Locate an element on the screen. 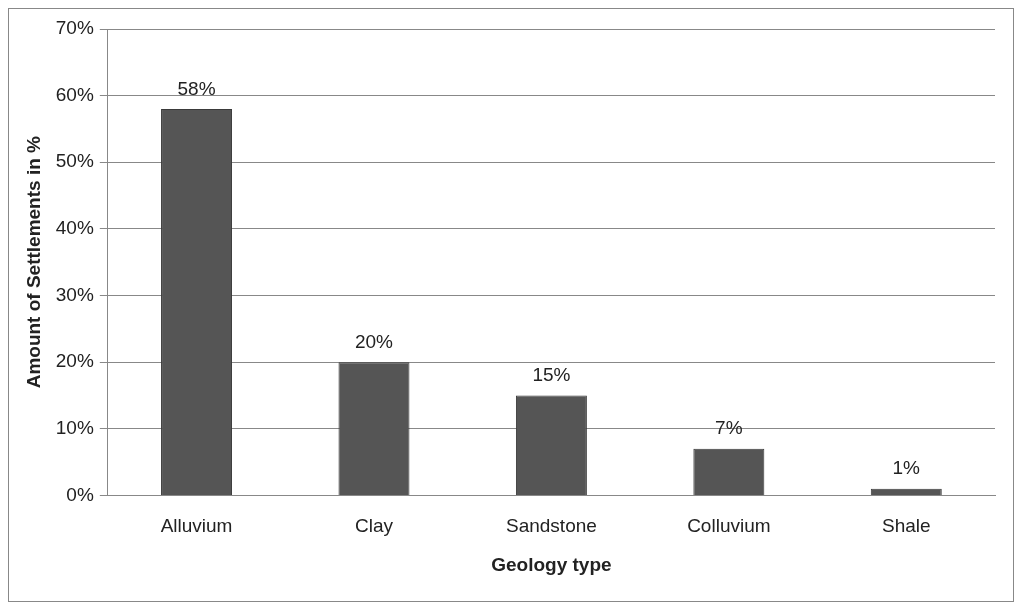 Image resolution: width=1022 pixels, height=610 pixels. data-label: 15% is located at coordinates (551, 375).